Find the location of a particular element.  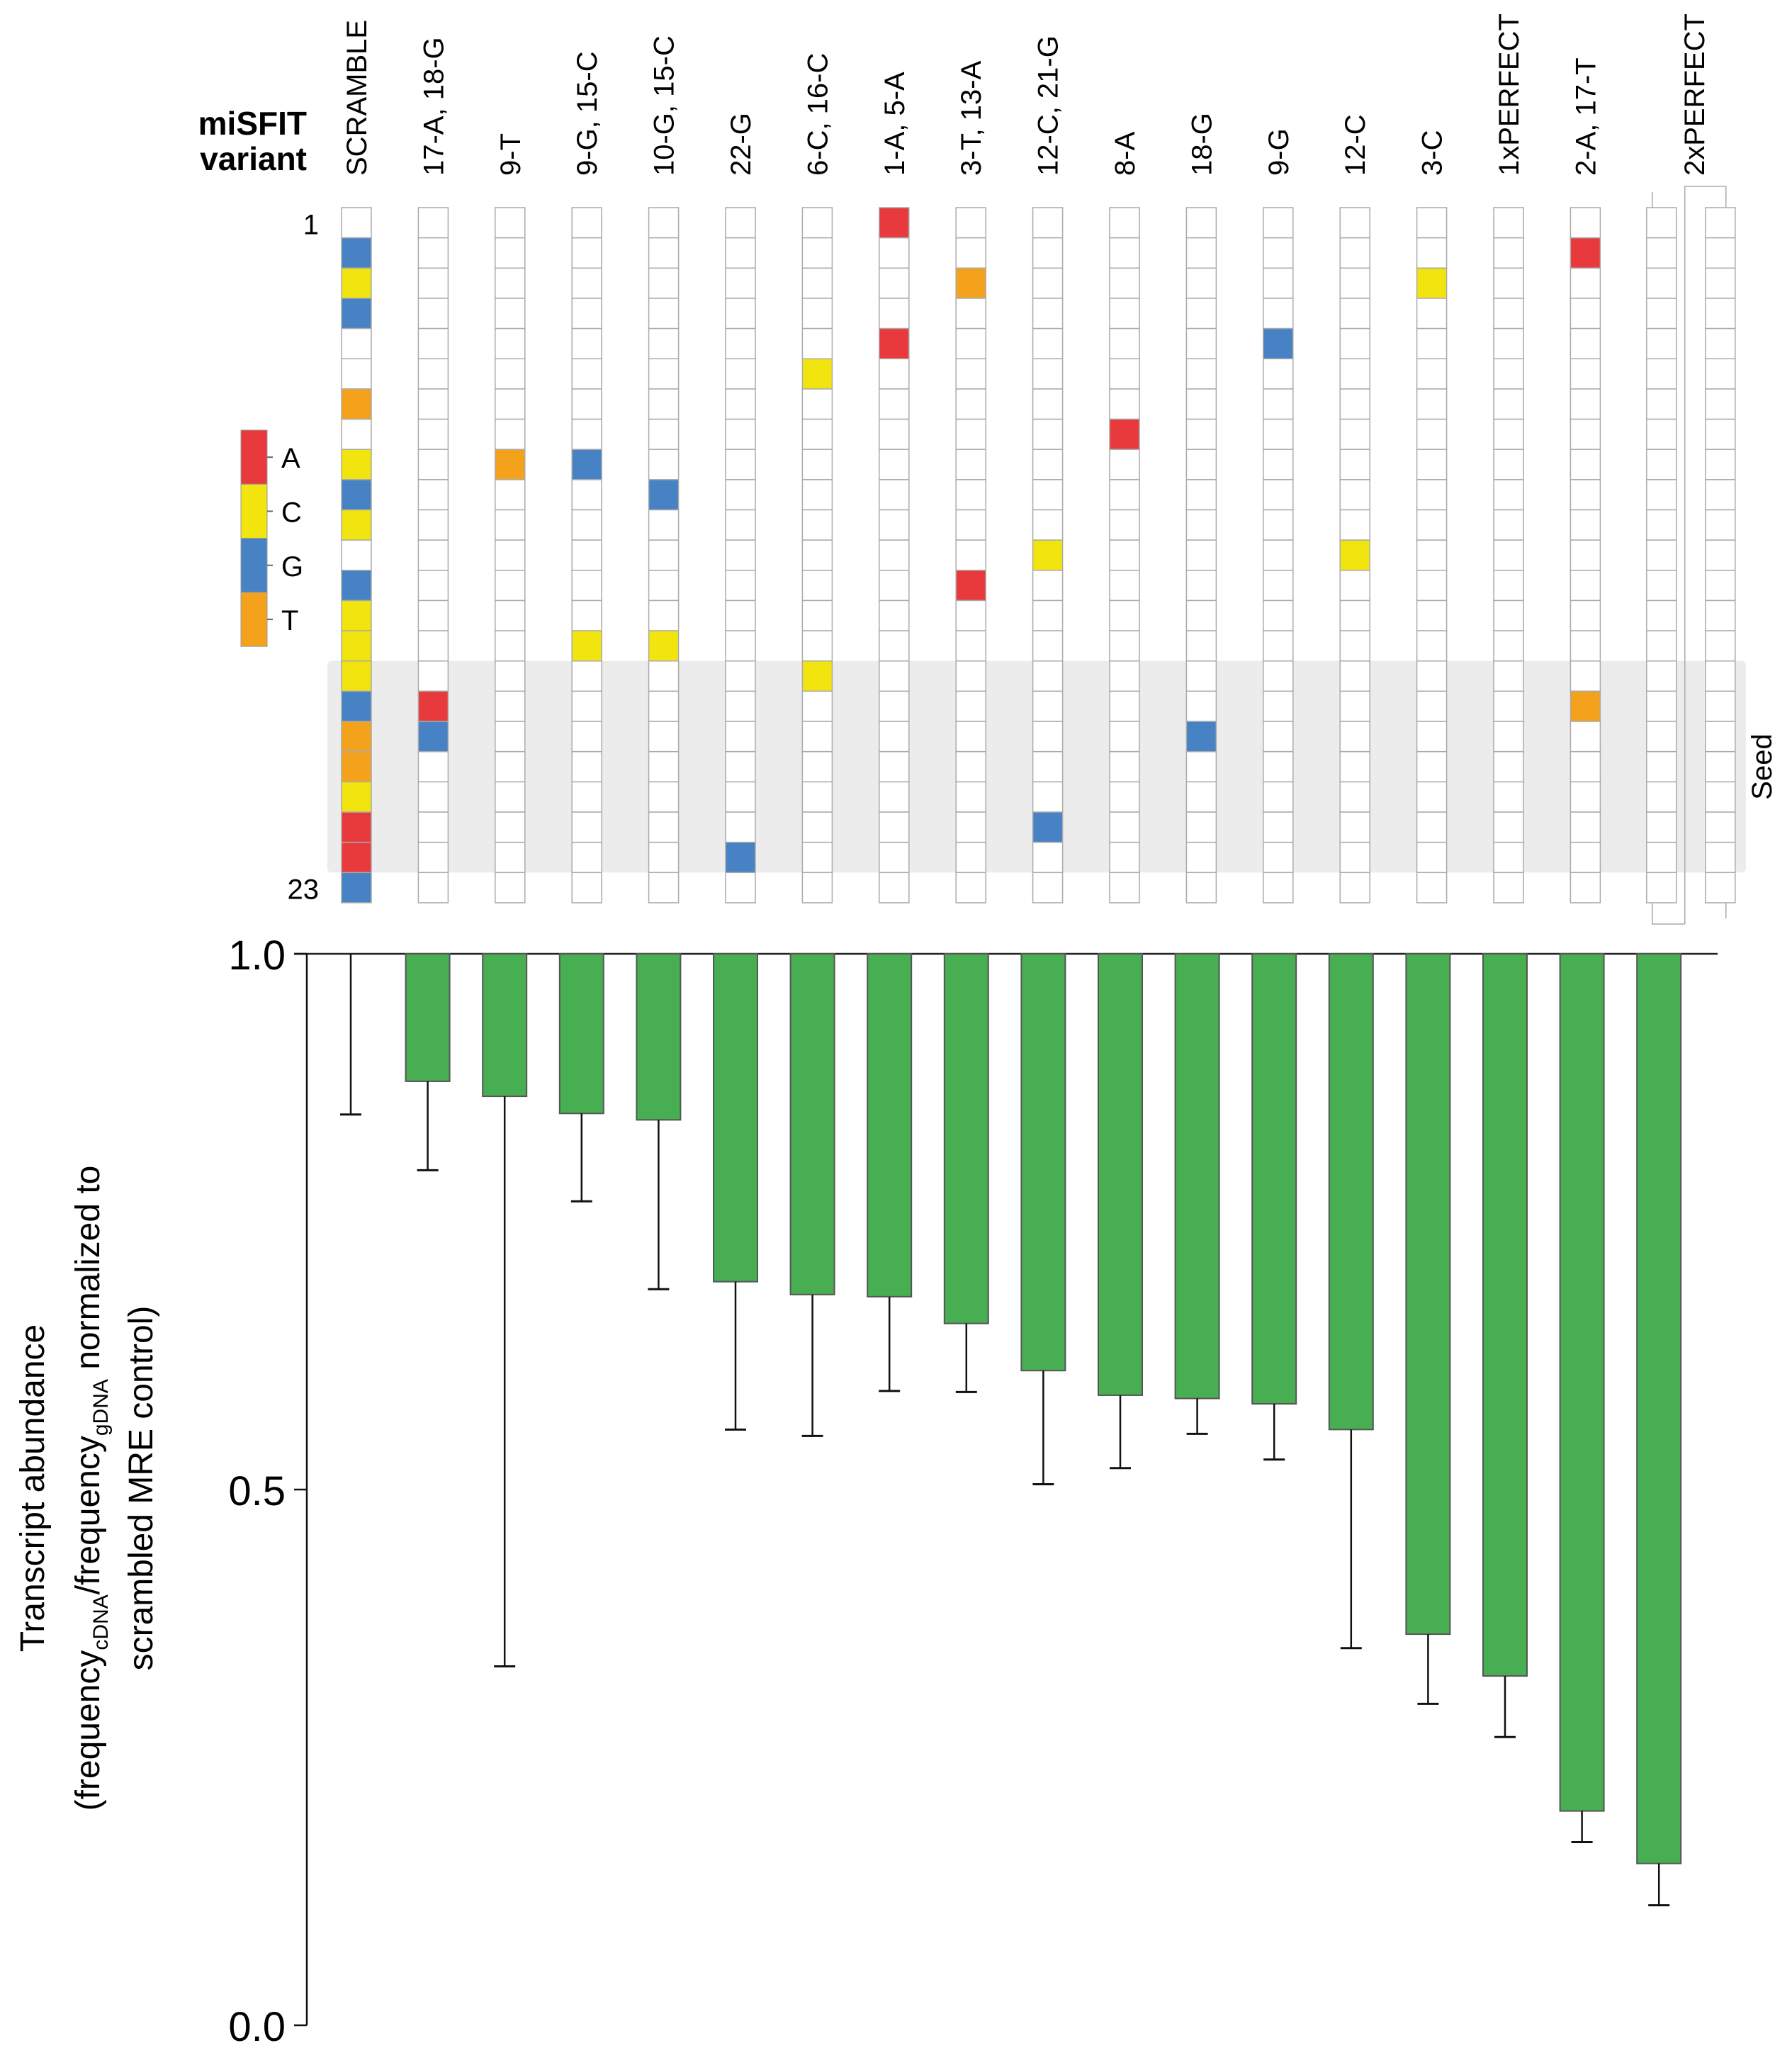

column-label: 6-C, 16-C is located at coordinates (817, 114).